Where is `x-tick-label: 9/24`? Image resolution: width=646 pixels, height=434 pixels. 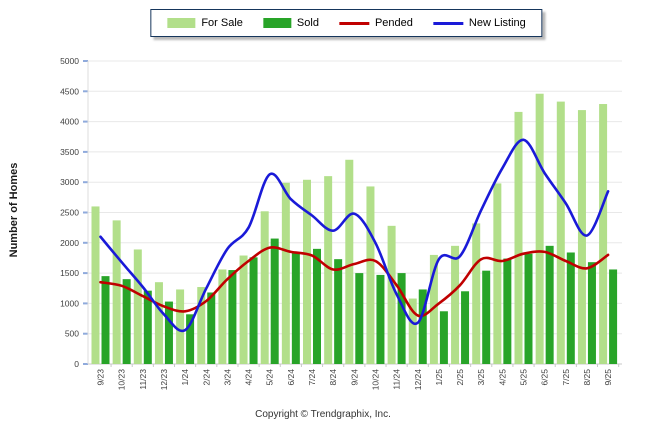
x-tick-label: 9/24 is located at coordinates (354, 377).